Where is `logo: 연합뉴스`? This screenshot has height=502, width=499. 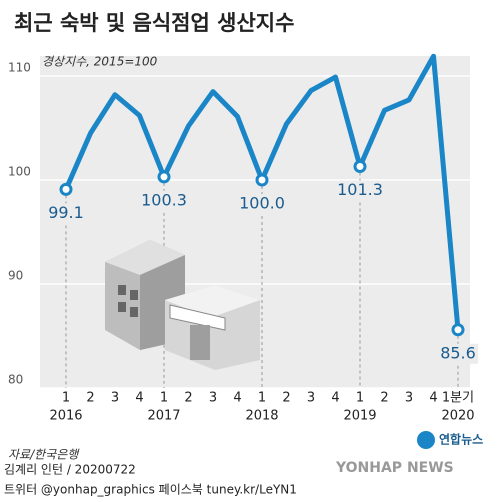 logo: 연합뉴스 is located at coordinates (461, 439).